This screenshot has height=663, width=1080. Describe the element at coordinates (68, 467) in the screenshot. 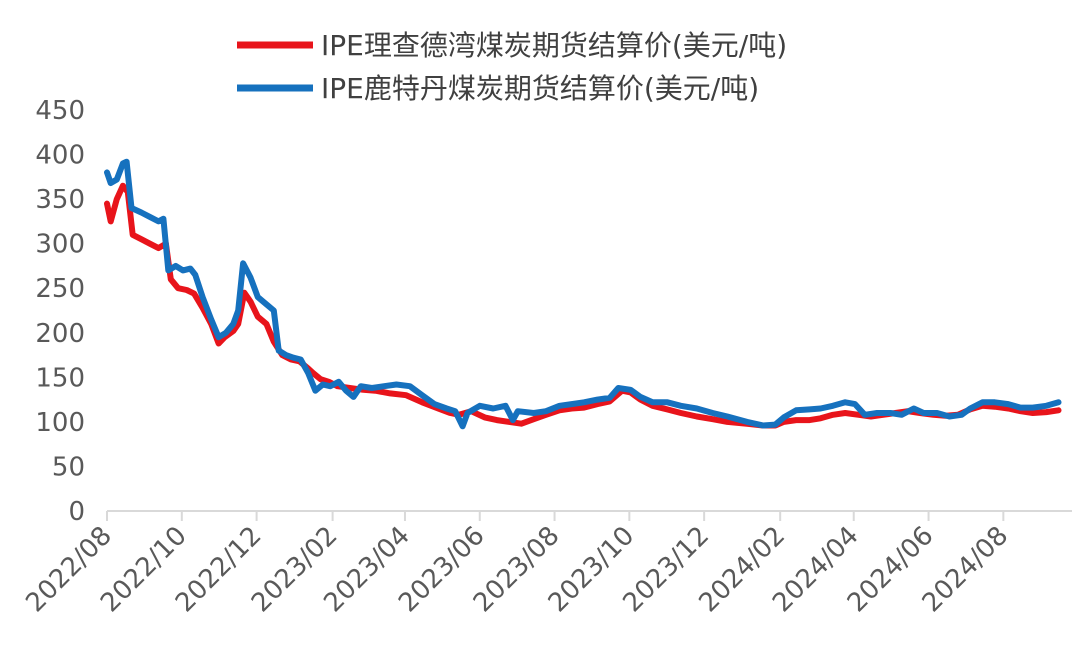

I see `y-tick-label: 50` at that location.